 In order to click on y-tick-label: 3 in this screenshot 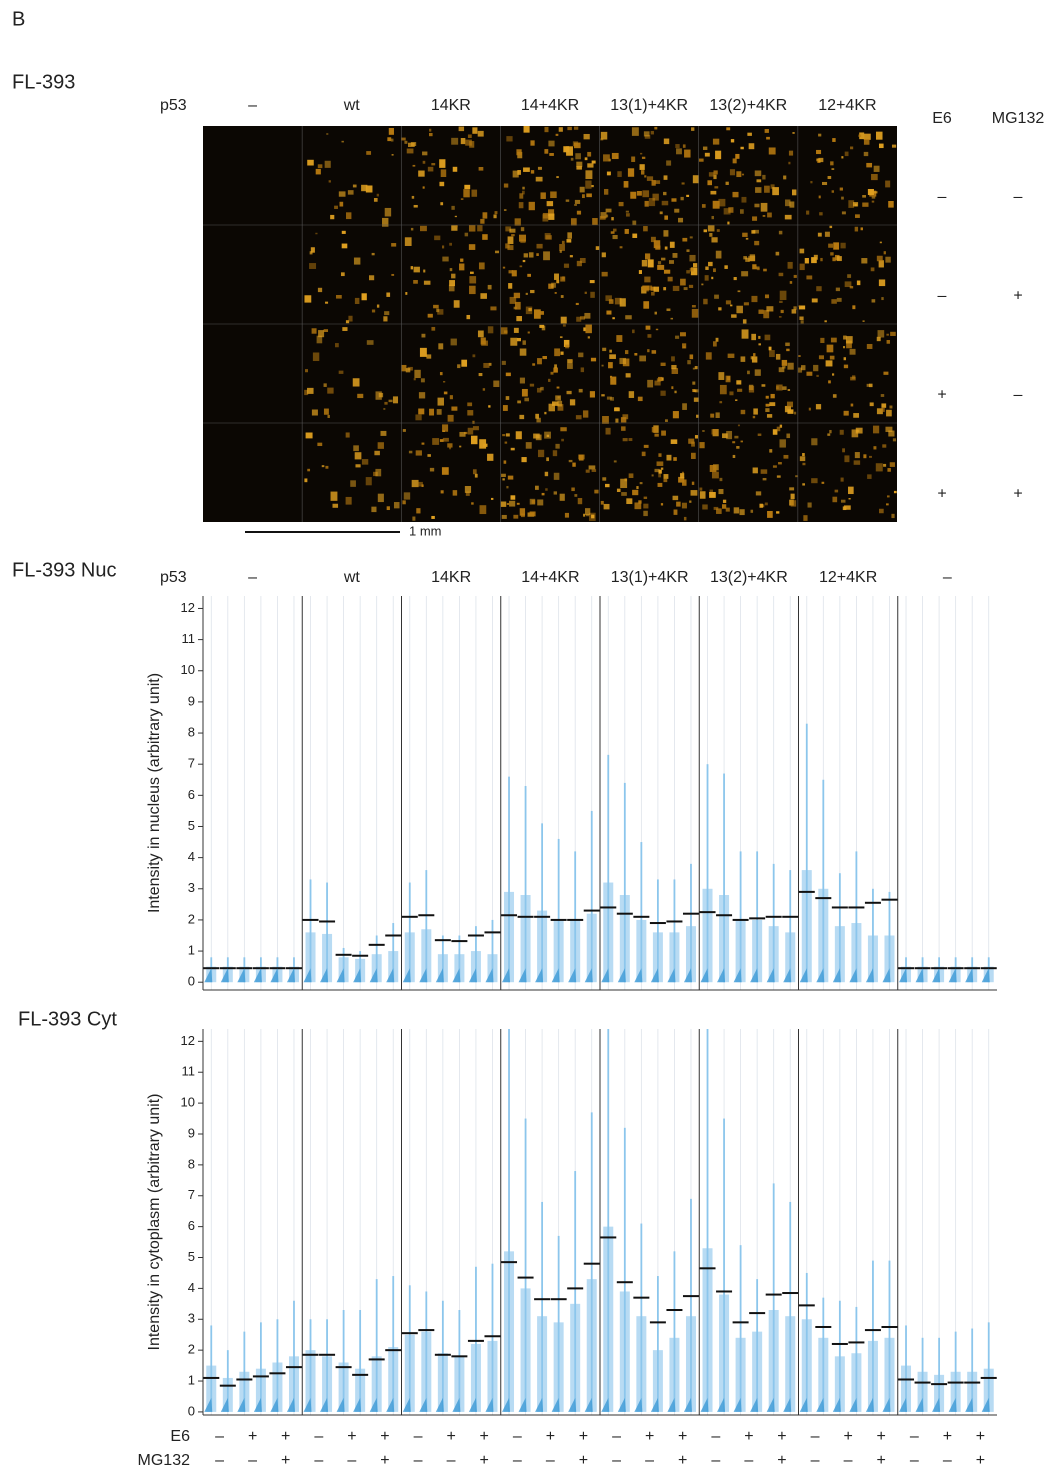, I will do `click(191, 1318)`.